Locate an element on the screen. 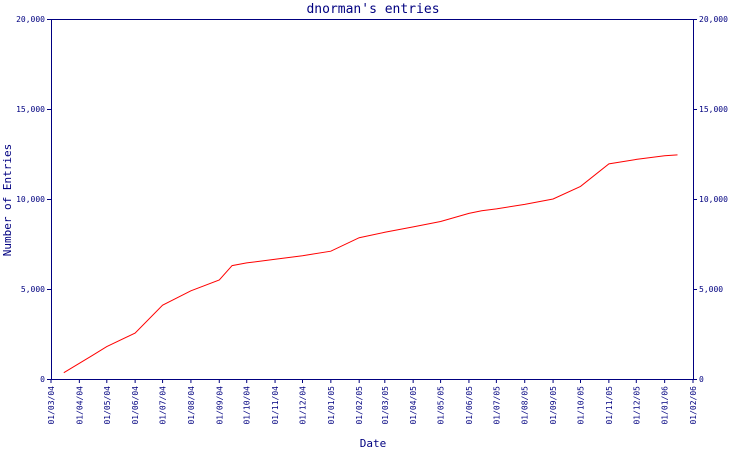 This screenshot has width=750, height=450. x-axis-label: Date is located at coordinates (373, 443).